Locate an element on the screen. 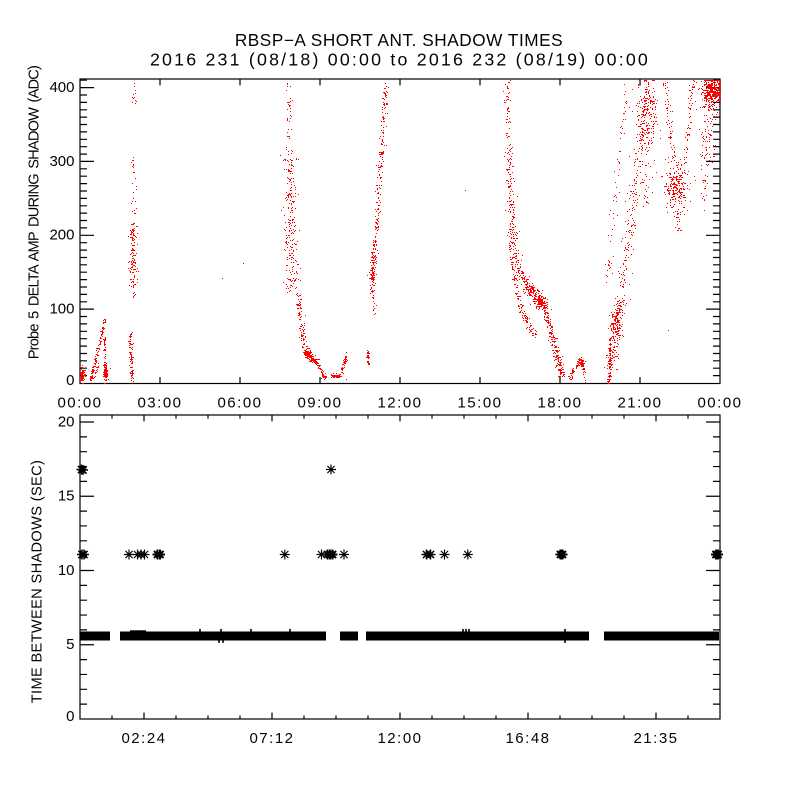 This screenshot has height=800, width=800. svg-text: TIME BETWEEN SHADOWS (SEC) is located at coordinates (38, 581).